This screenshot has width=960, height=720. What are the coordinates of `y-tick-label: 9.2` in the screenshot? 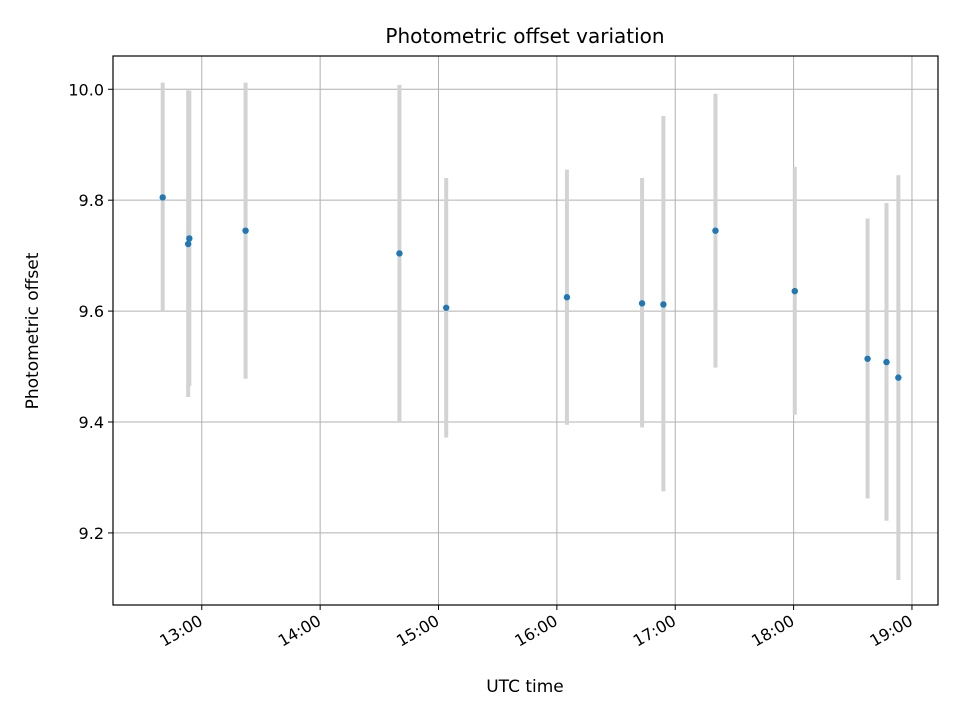 It's located at (91, 533).